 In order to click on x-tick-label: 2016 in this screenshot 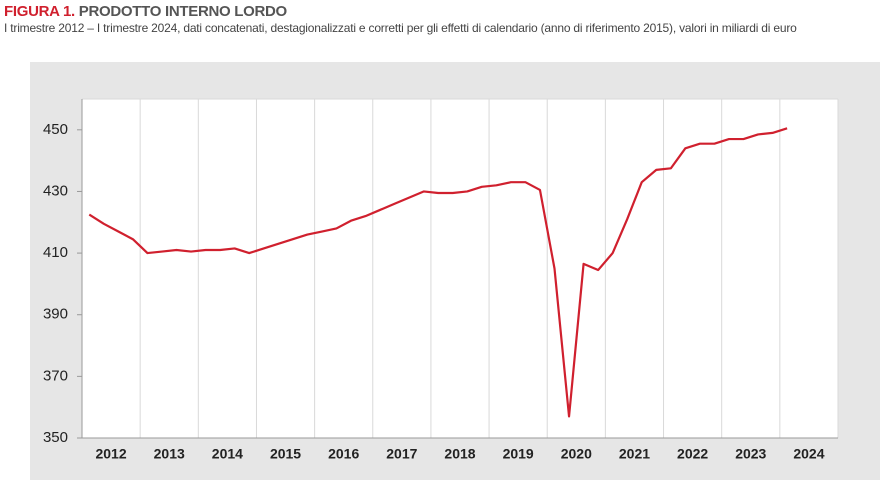, I will do `click(343, 454)`.